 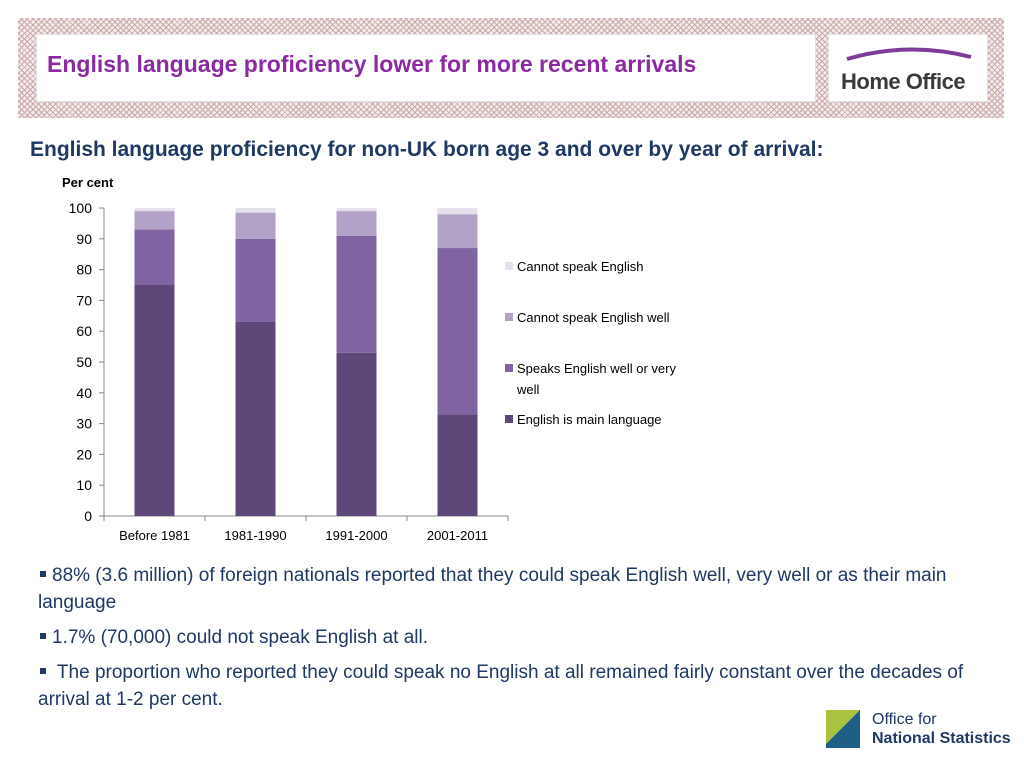 I want to click on y-tick-label: 60, so click(x=84, y=331).